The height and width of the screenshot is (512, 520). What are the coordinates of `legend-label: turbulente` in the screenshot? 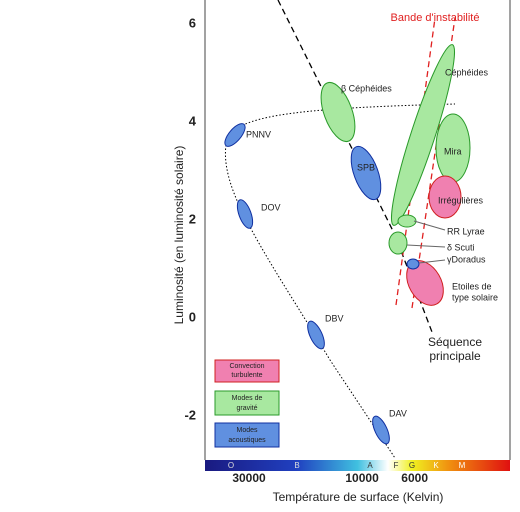 It's located at (246, 375).